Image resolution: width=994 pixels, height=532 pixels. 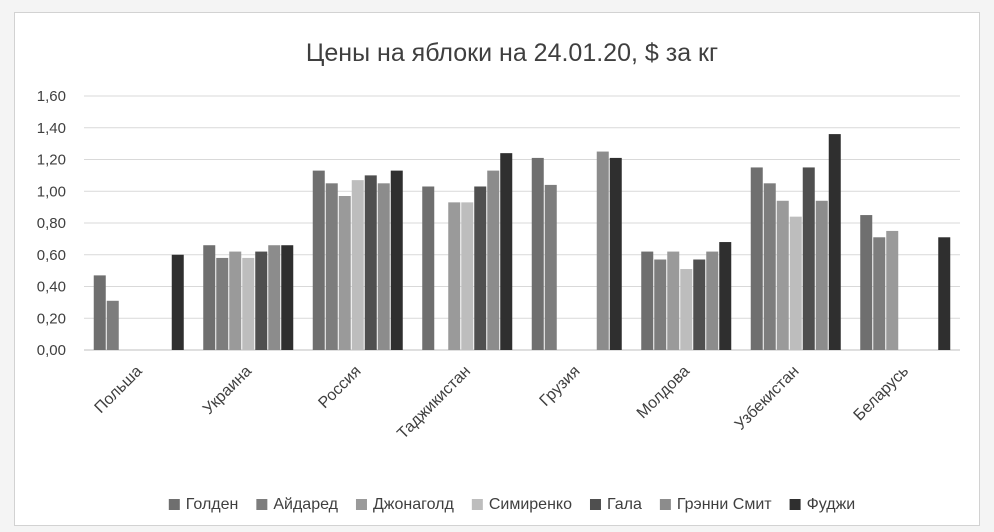 I want to click on x-tick-label: Украина, so click(x=227, y=390).